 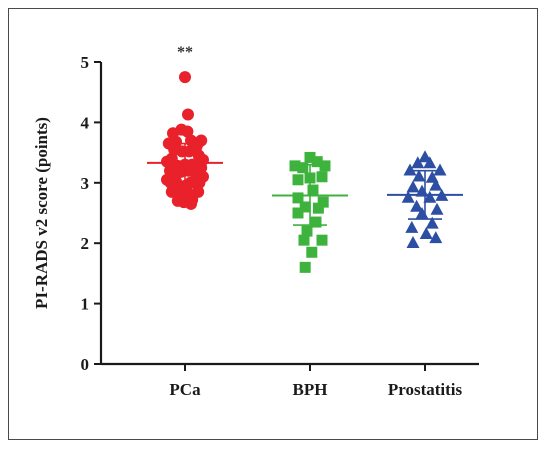 I want to click on mean-sd-layer, so click(x=305, y=184).